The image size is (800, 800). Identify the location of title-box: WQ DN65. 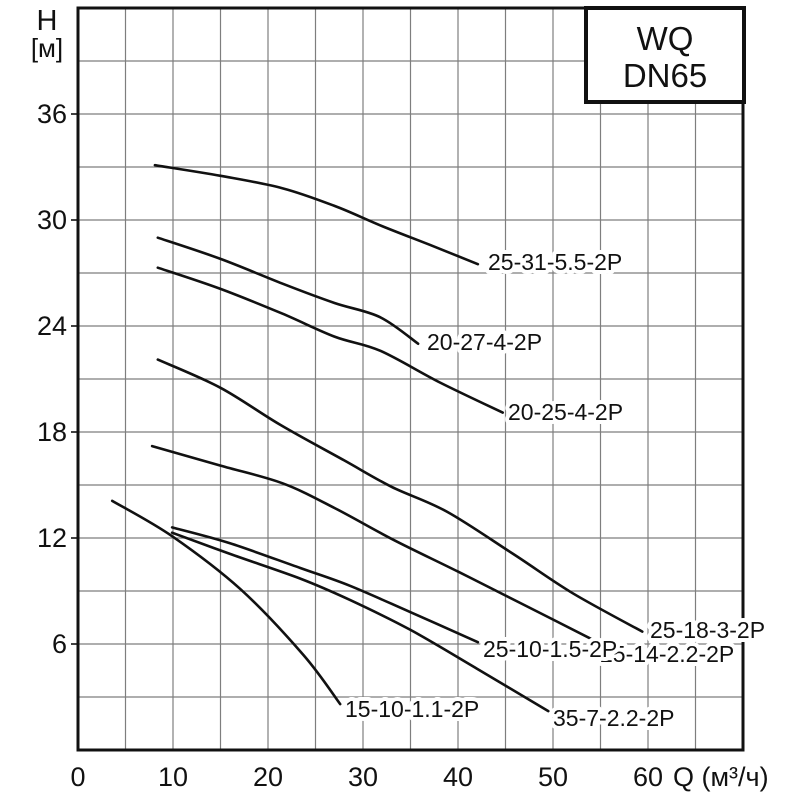
(665, 55).